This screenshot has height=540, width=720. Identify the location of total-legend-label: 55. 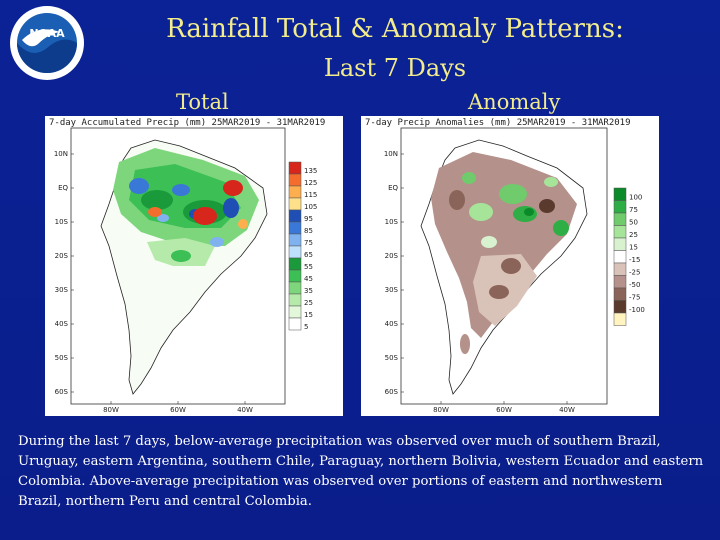
(308, 267).